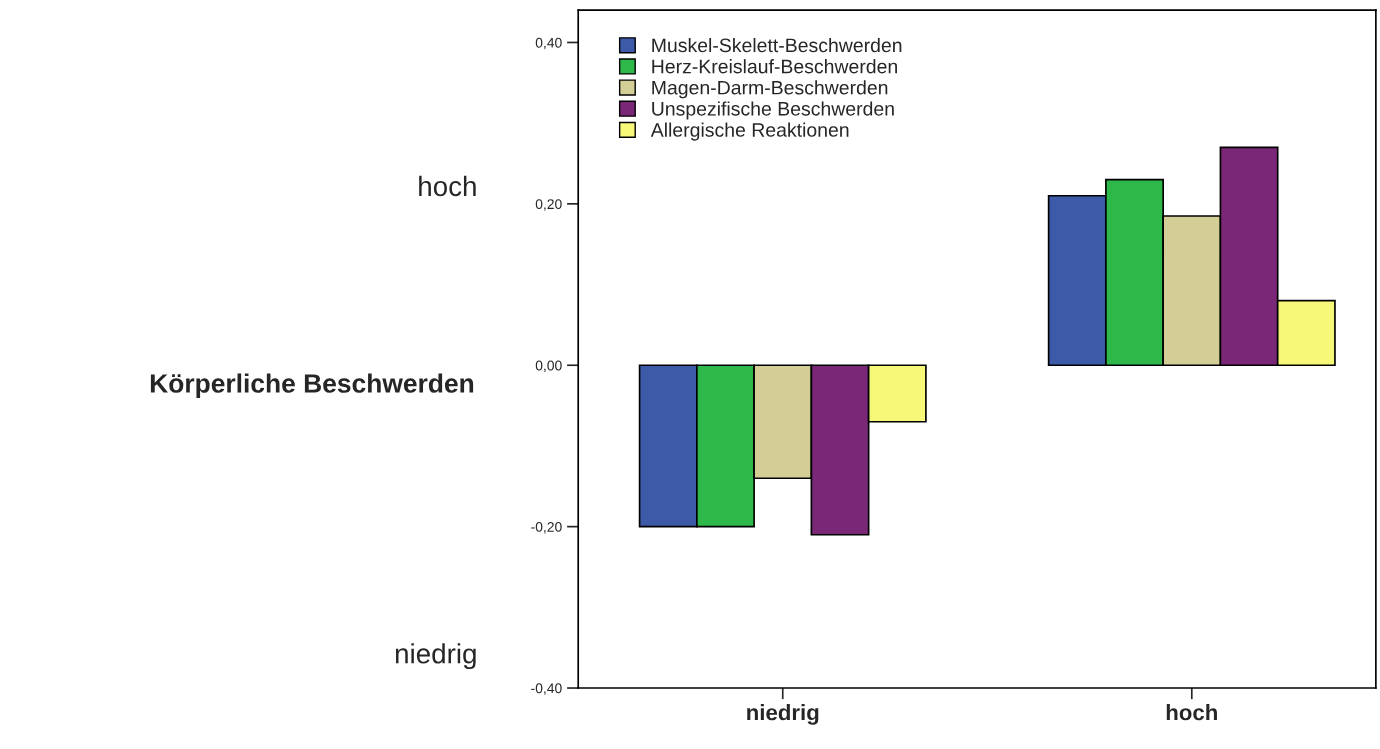 The image size is (1380, 749). What do you see at coordinates (546, 689) in the screenshot?
I see `y-tick-label: -0,40` at bounding box center [546, 689].